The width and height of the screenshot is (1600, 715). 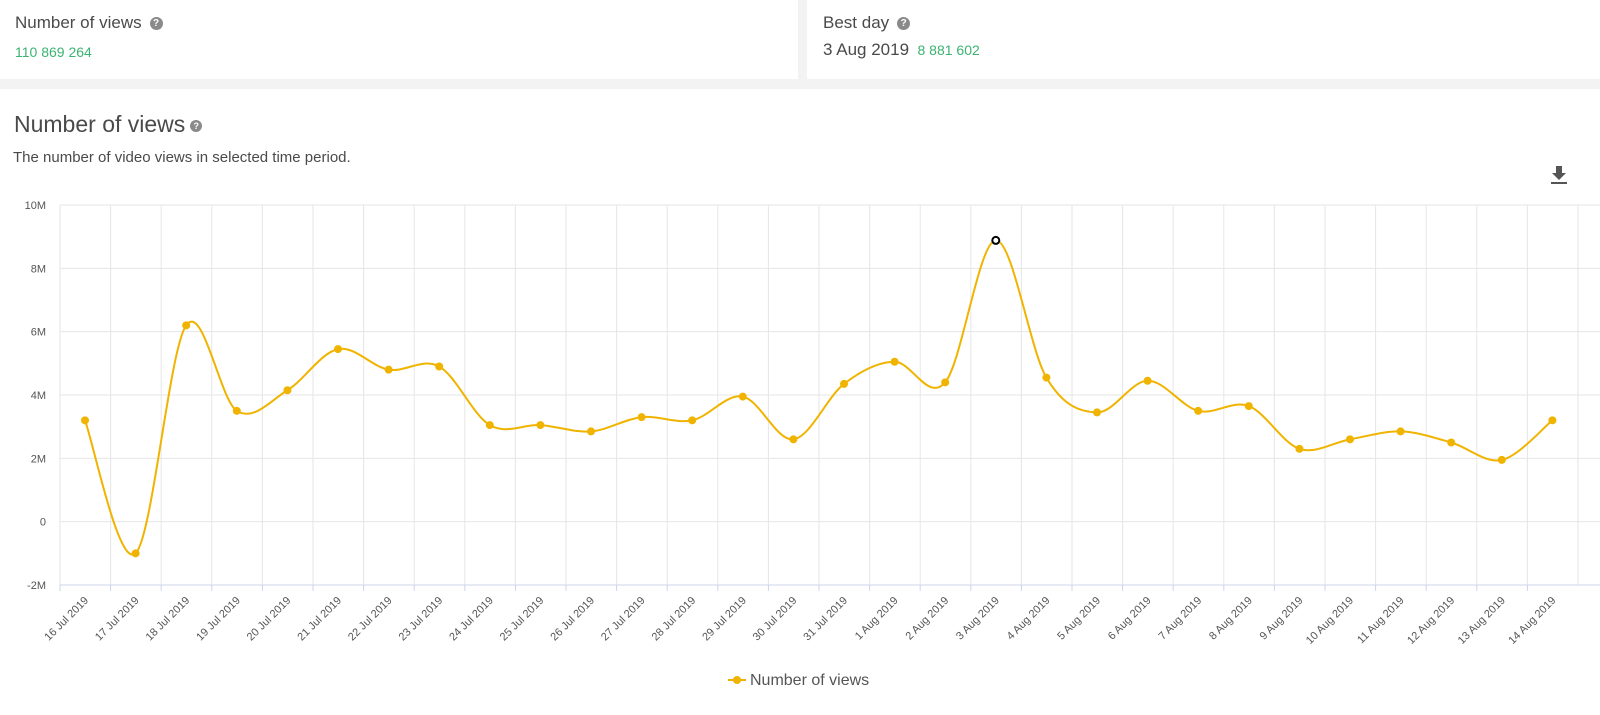 I want to click on chart-title: Number of views?, so click(x=108, y=124).